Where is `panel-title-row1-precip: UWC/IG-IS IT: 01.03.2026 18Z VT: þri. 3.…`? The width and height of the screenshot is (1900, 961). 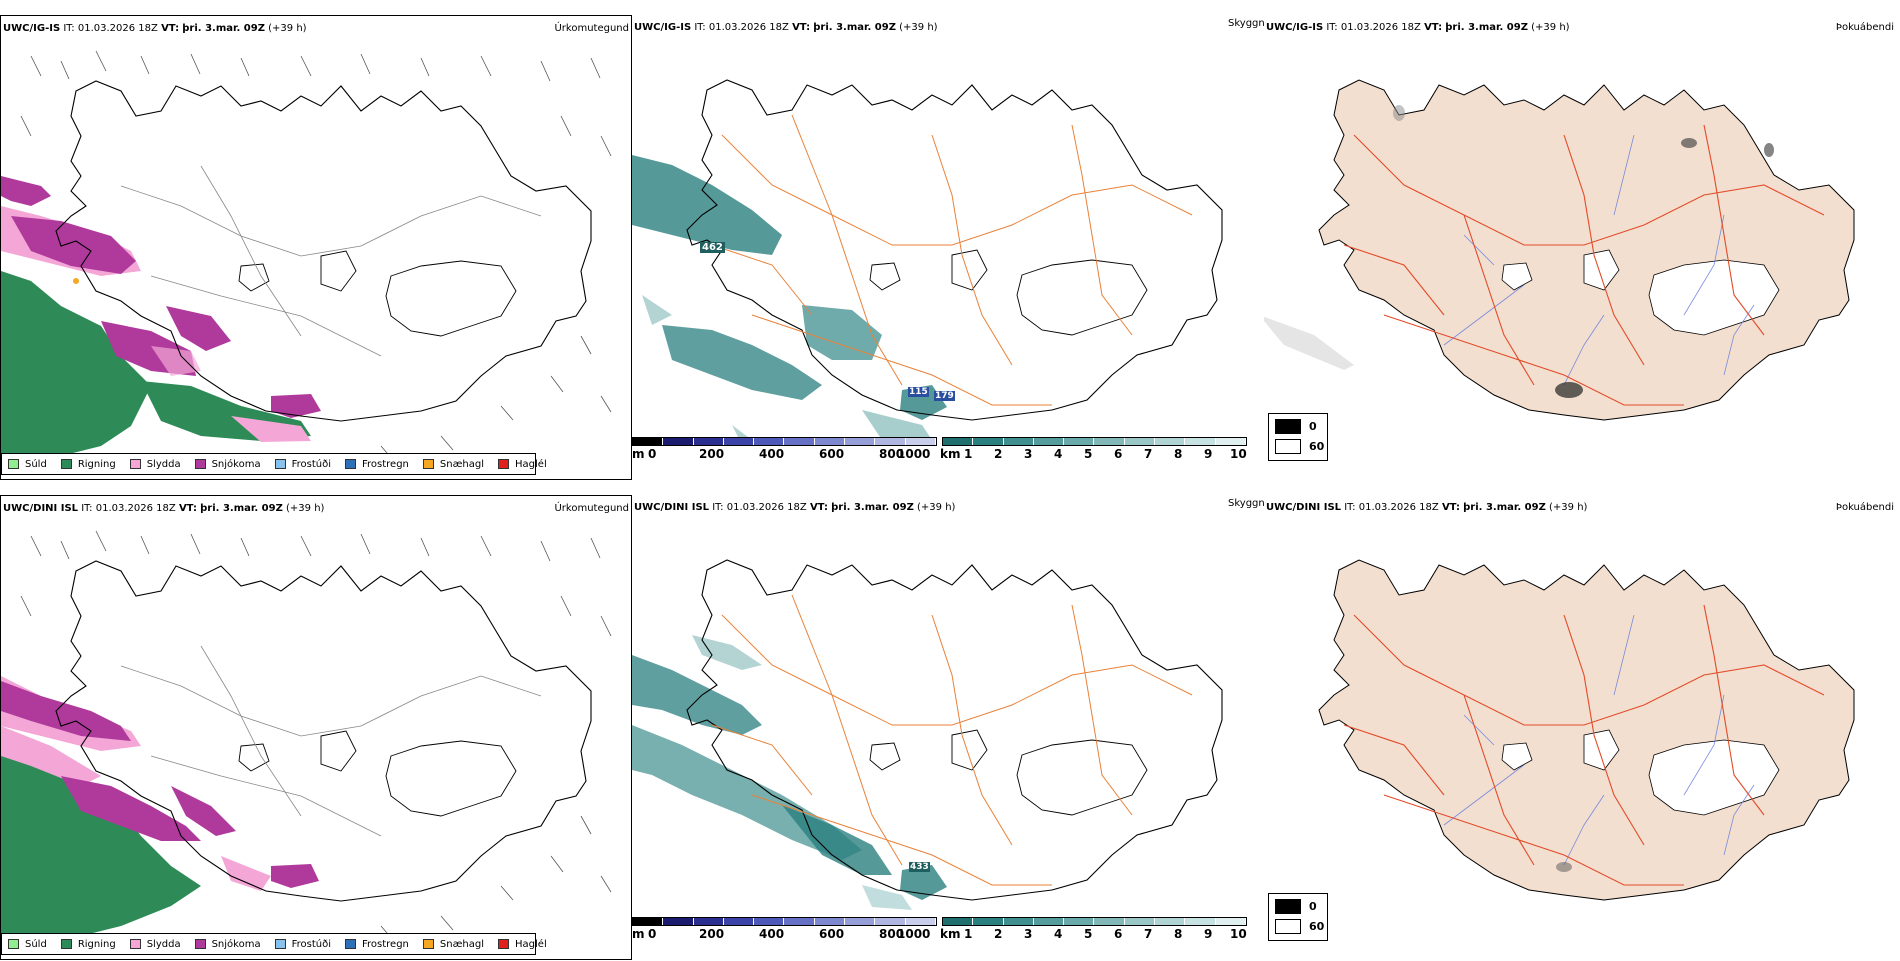
panel-title-row1-precip: UWC/IG-IS IT: 01.03.2026 18Z VT: þri. 3.… is located at coordinates (155, 28).